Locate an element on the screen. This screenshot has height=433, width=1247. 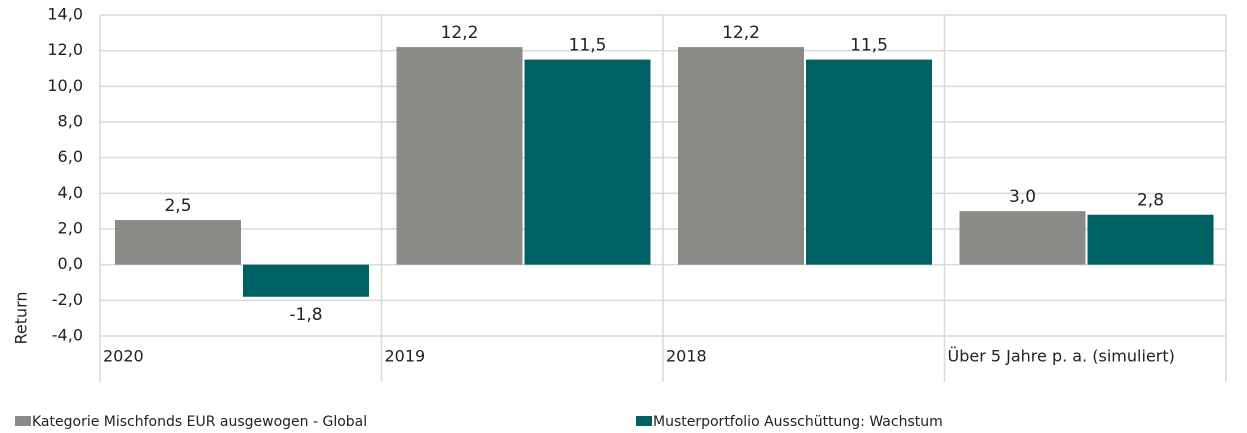
y-tick-label: -4,0 is located at coordinates (67, 335).